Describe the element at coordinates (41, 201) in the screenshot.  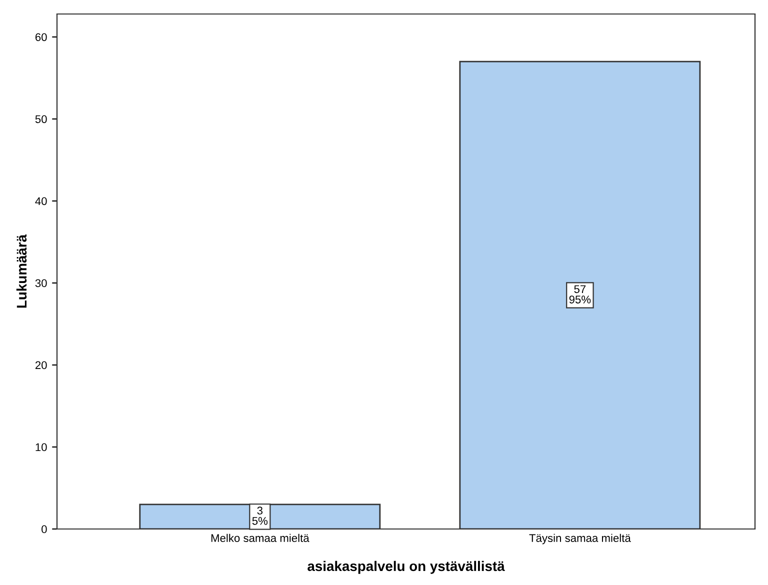
I see `y-tick-label: 40` at that location.